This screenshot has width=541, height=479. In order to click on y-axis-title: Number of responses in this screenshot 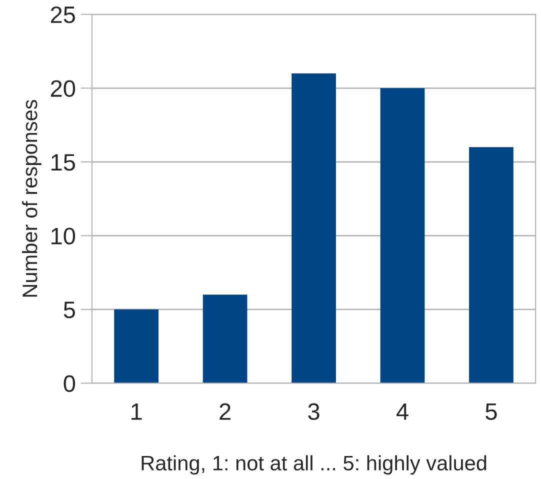, I will do `click(32, 198)`.